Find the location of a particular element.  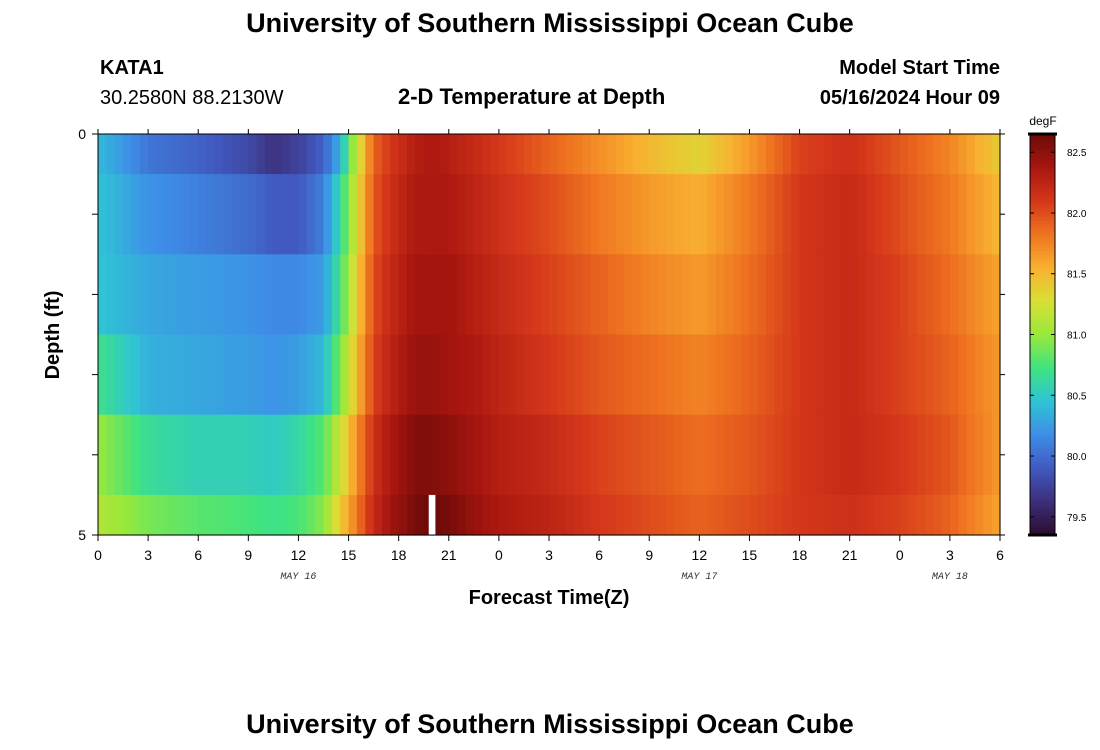

x-tick-label: 21 is located at coordinates (449, 555).